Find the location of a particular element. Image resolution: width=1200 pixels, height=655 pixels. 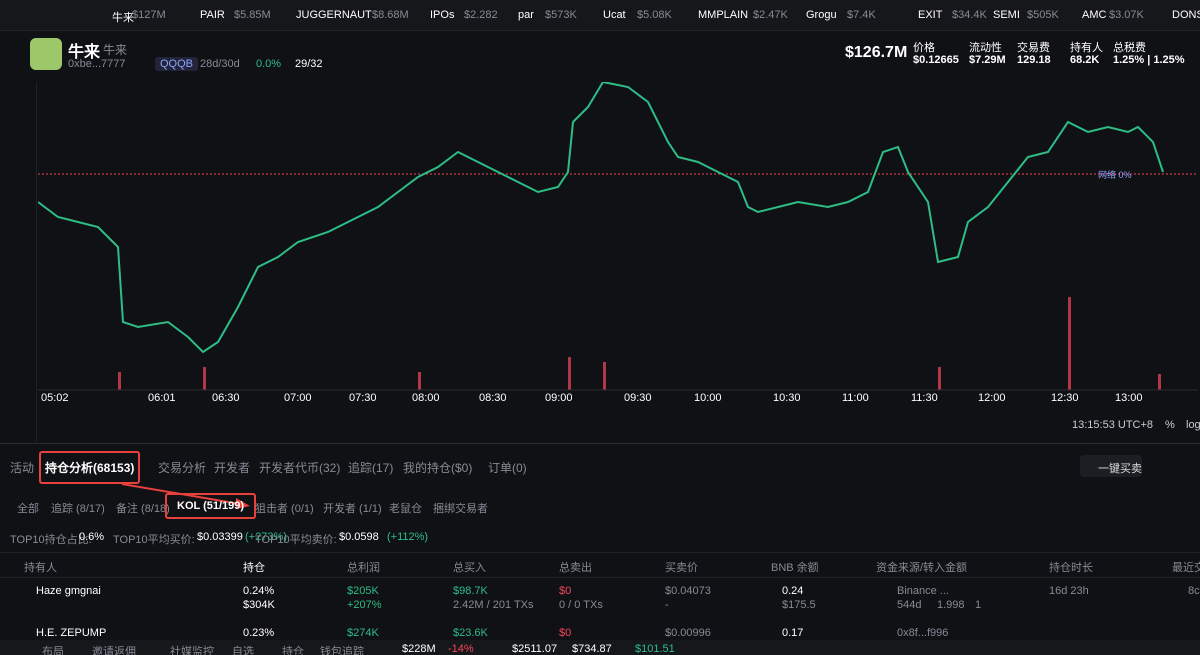

table-header: 总利润 is located at coordinates (363, 568).